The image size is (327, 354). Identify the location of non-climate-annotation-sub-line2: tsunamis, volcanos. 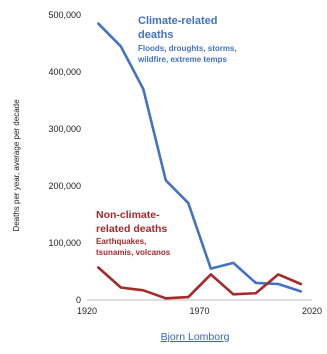
(133, 252).